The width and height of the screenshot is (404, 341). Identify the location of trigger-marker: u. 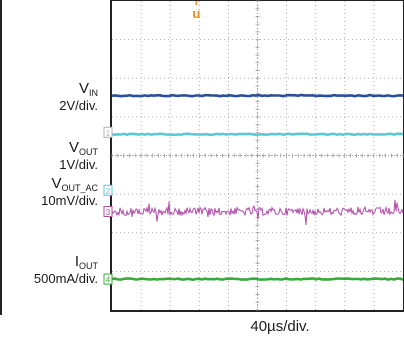
(196, 11).